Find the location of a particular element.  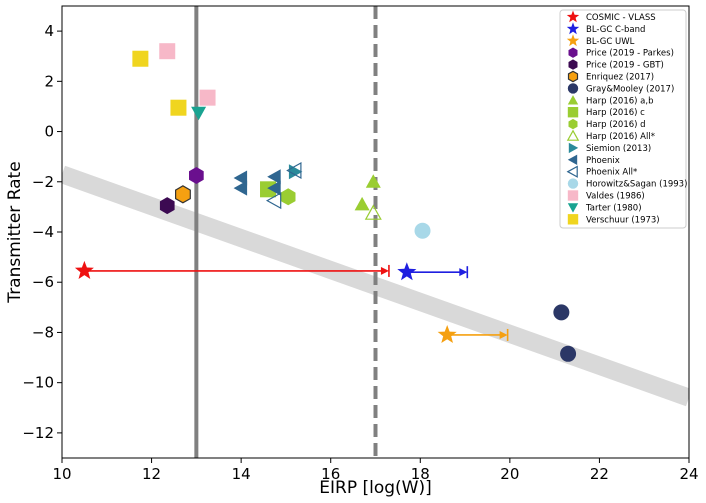

legend-label: BL-GC UWL is located at coordinates (610, 42).